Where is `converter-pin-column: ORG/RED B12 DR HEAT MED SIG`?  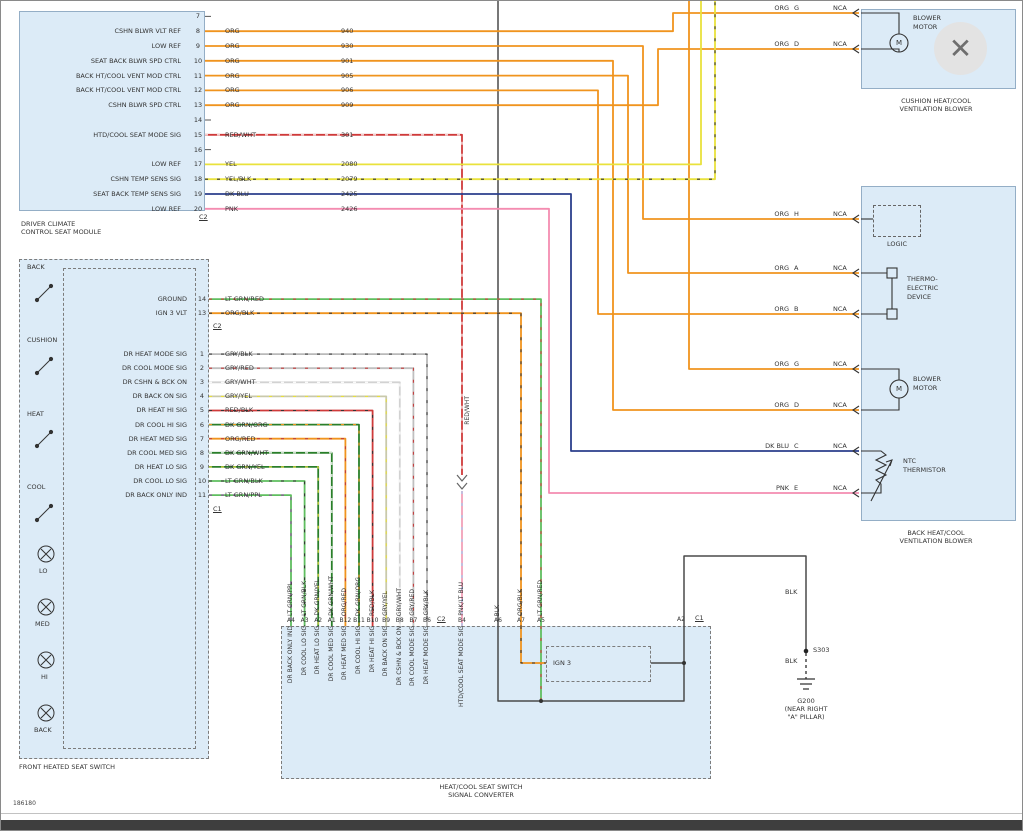
converter-pin-column: ORG/RED B12 DR HEAT MED SIG is located at coordinates (346, 613).